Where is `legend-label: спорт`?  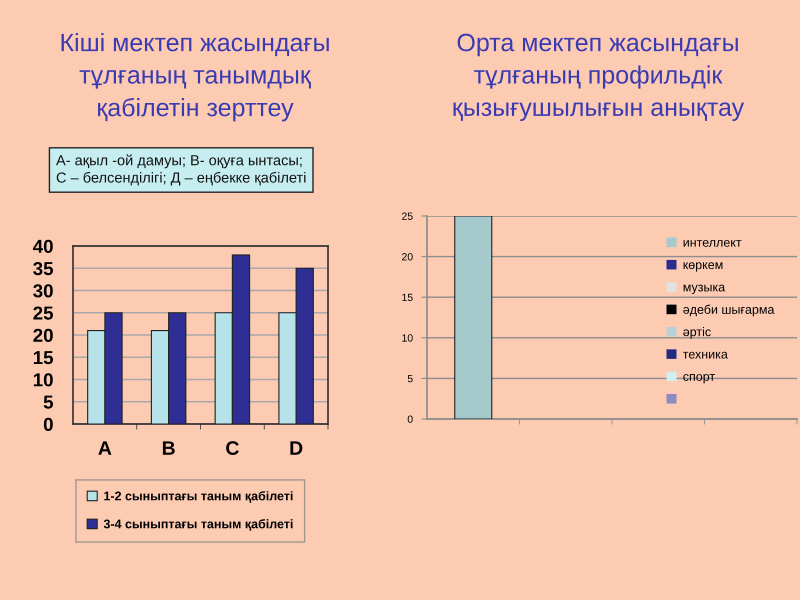
legend-label: спорт is located at coordinates (699, 379).